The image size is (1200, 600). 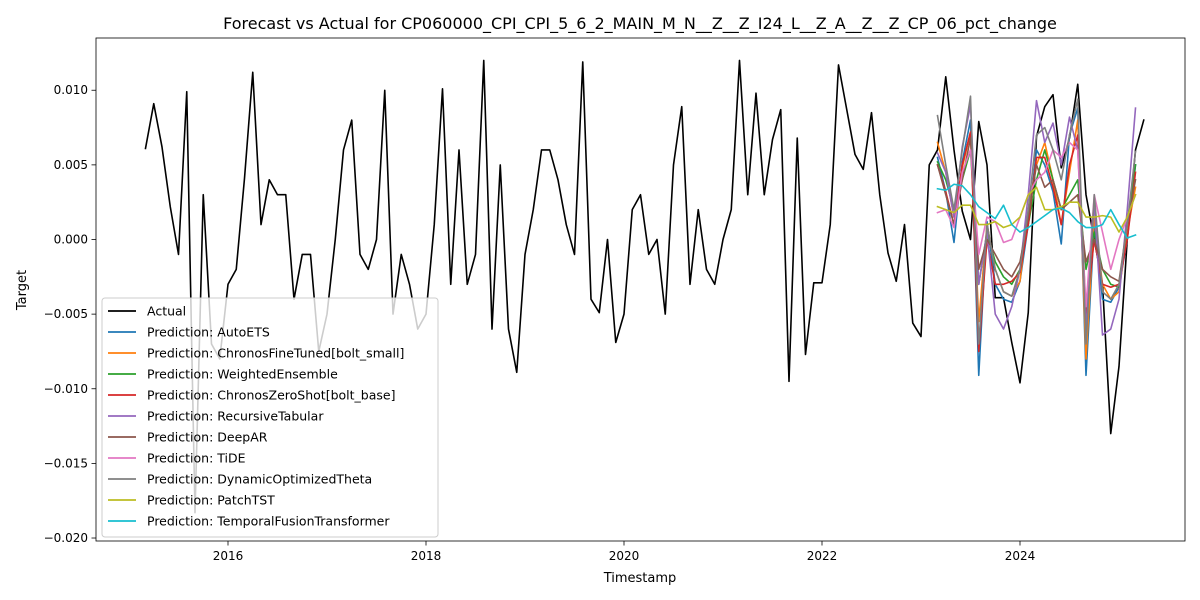 What do you see at coordinates (228, 556) in the screenshot?
I see `x-tick-label: 2016` at bounding box center [228, 556].